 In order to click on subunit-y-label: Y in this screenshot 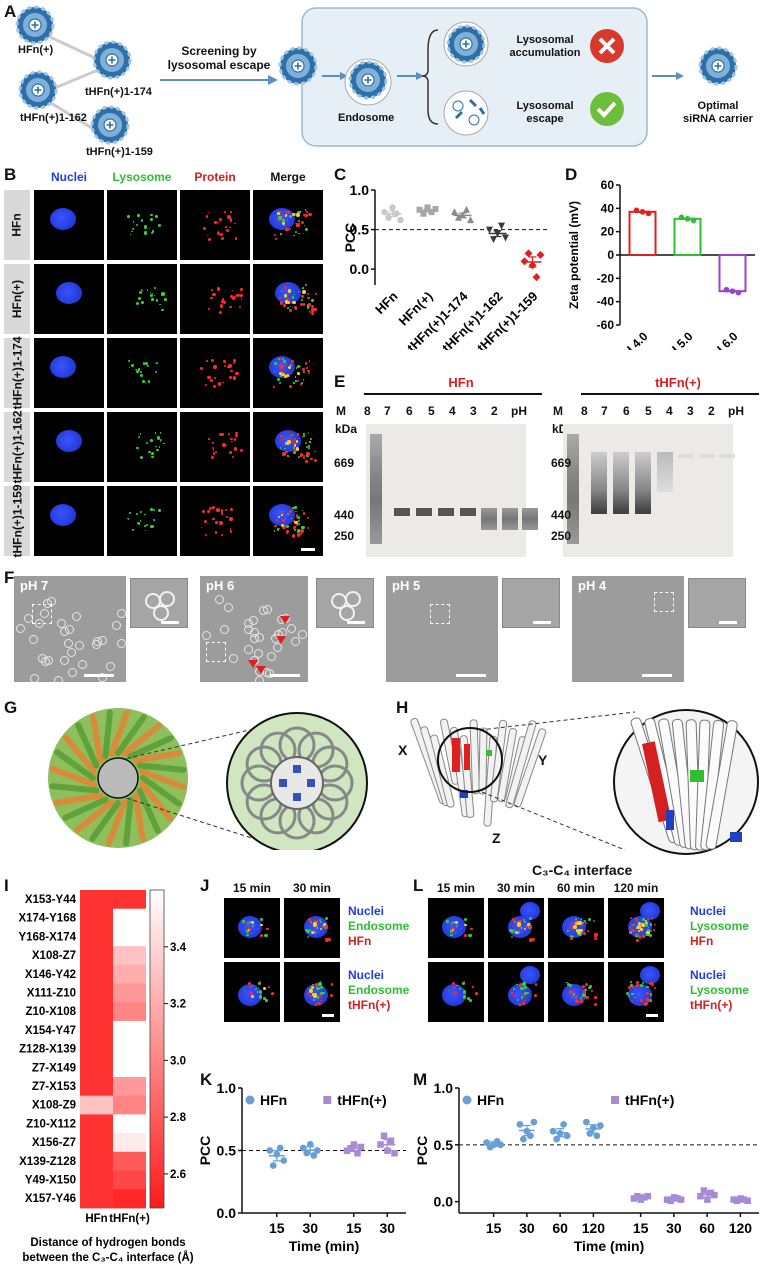, I will do `click(543, 760)`.